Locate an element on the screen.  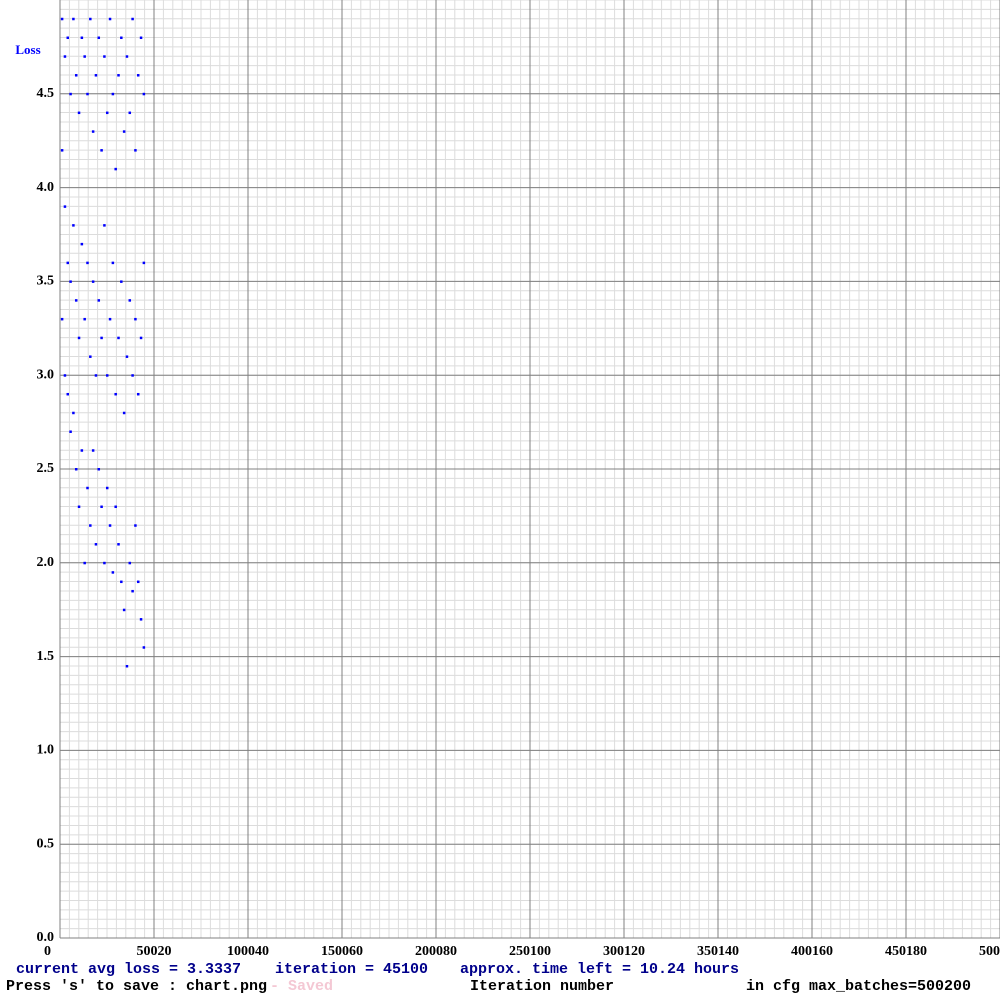
footer-text: Press 's' to save : chart.png is located at coordinates (136, 986).